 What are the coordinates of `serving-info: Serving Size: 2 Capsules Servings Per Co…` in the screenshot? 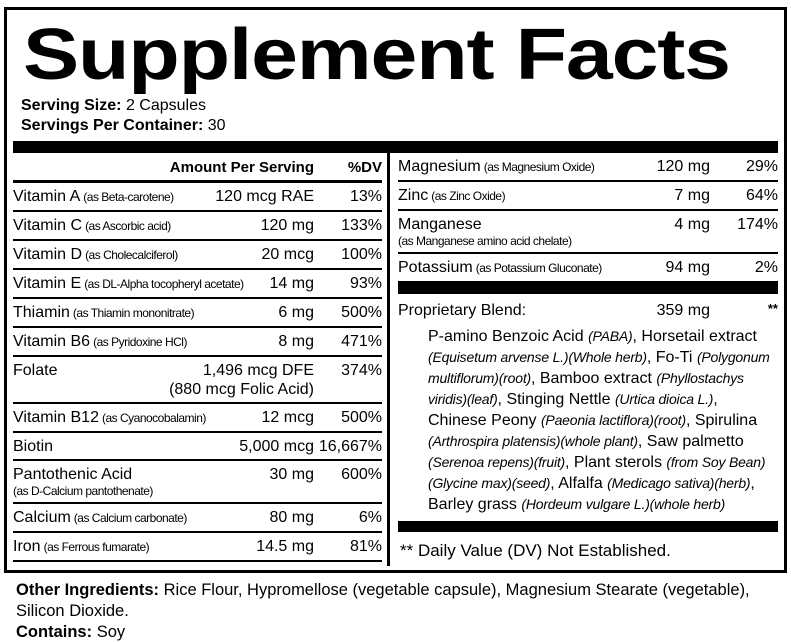 It's located at (399, 116).